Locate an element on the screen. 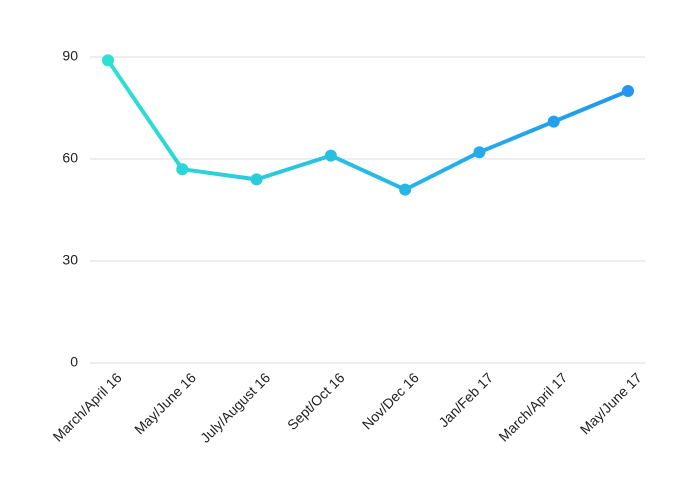 This screenshot has width=690, height=500. x-tick-label: May/June 17 is located at coordinates (611, 403).